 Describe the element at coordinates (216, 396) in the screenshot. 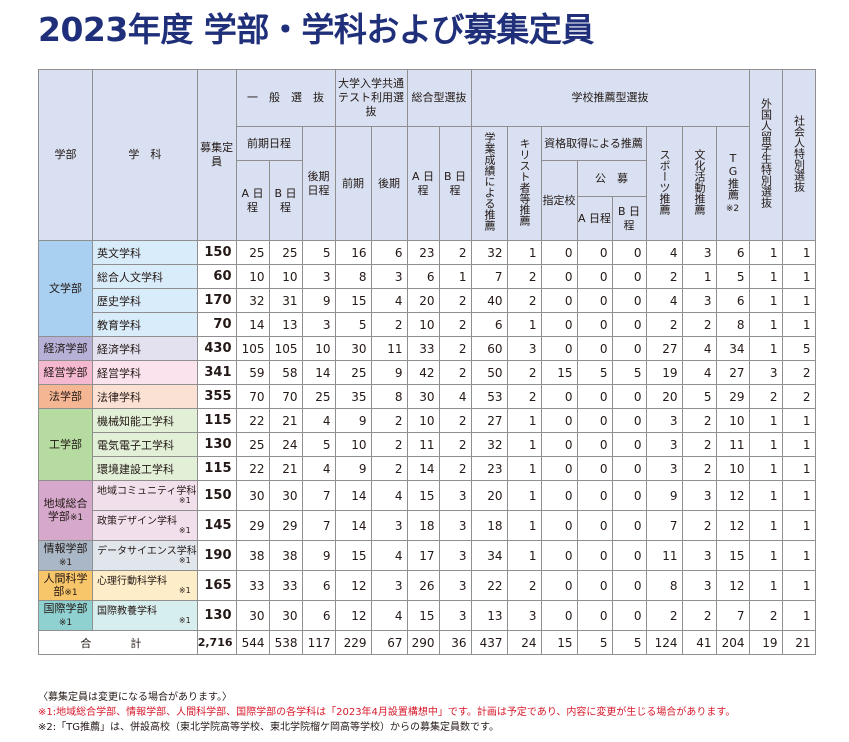

I see `quota-cell: 355` at that location.